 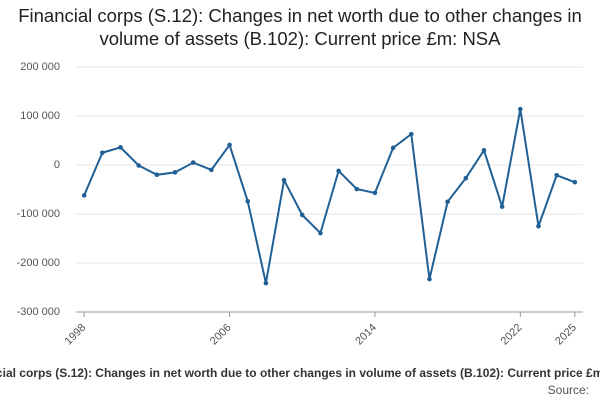 What do you see at coordinates (76, 335) in the screenshot?
I see `x-tick-label: 1998` at bounding box center [76, 335].